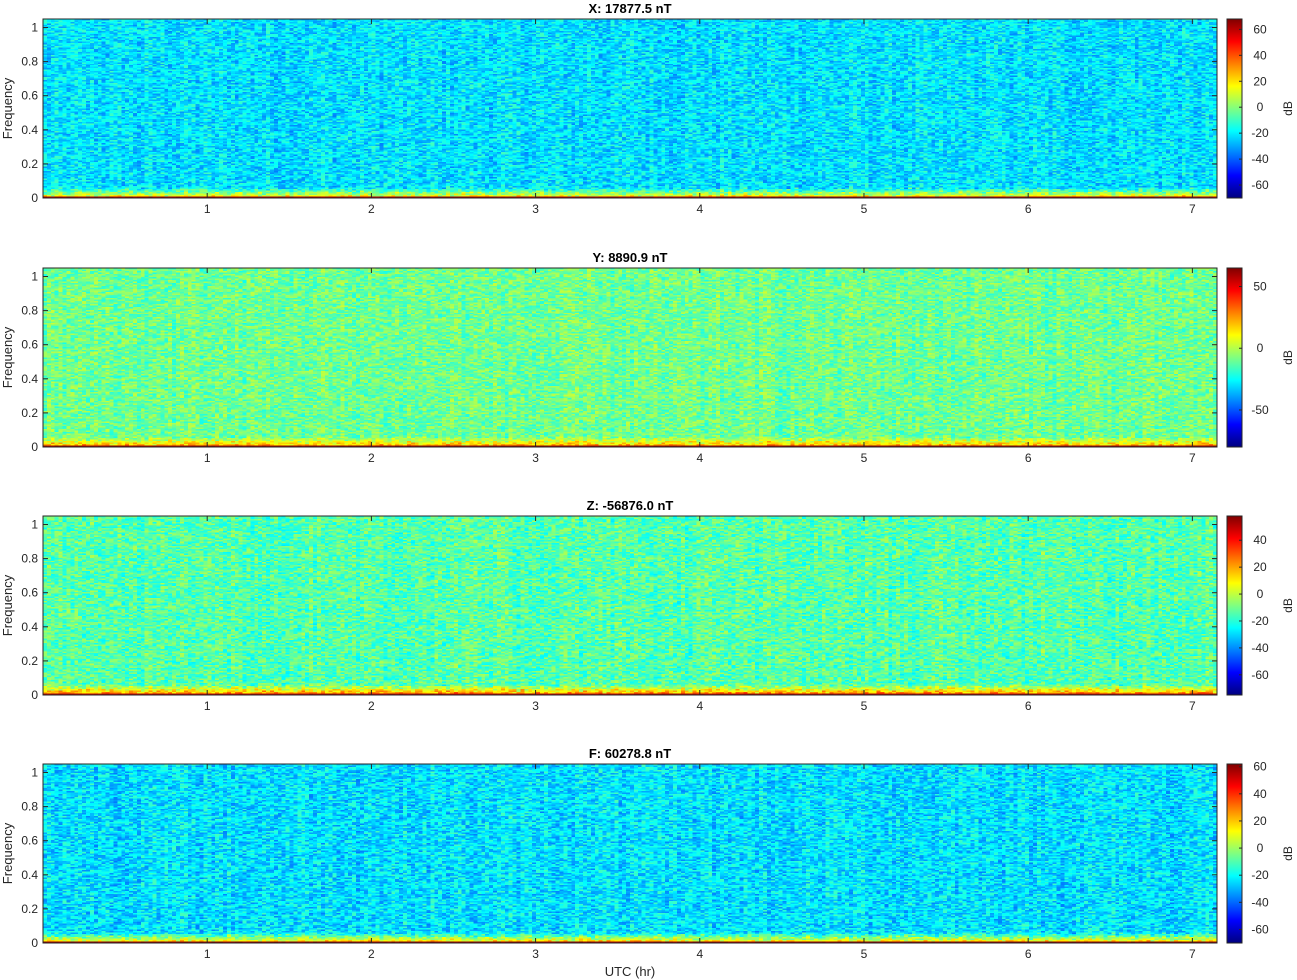  Describe the element at coordinates (629, 8) in the screenshot. I see `chart-title: X: 17877.5 nT` at that location.